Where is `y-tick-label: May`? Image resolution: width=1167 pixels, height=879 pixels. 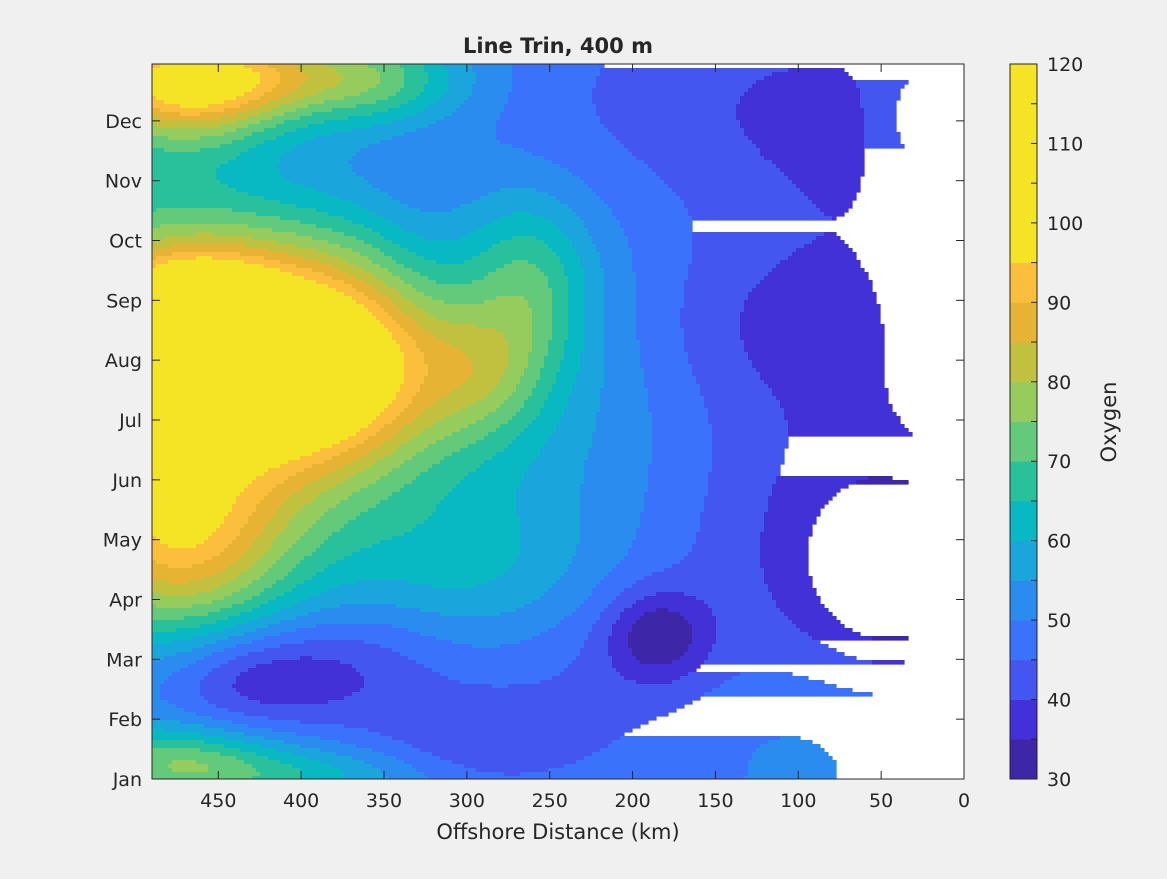
y-tick-label: May is located at coordinates (122, 541).